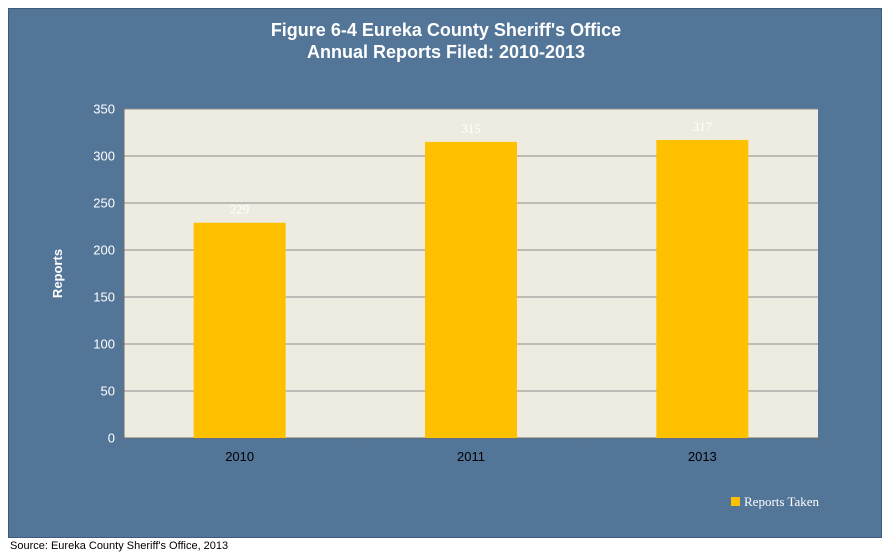 This screenshot has height=556, width=892. I want to click on data-label-2010: 229, so click(240, 209).